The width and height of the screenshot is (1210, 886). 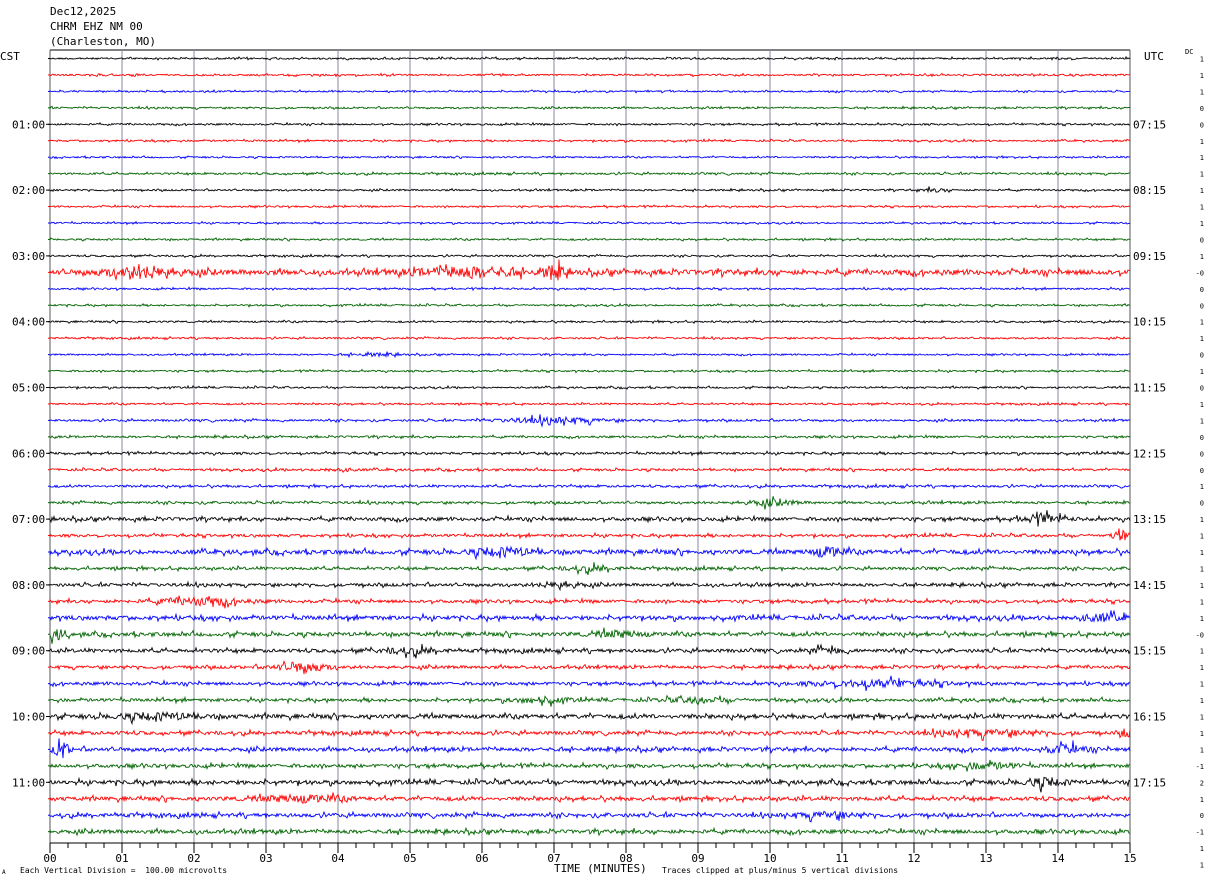 I want to click on x-axis-title: TIME (MINUTES), so click(x=600, y=868).